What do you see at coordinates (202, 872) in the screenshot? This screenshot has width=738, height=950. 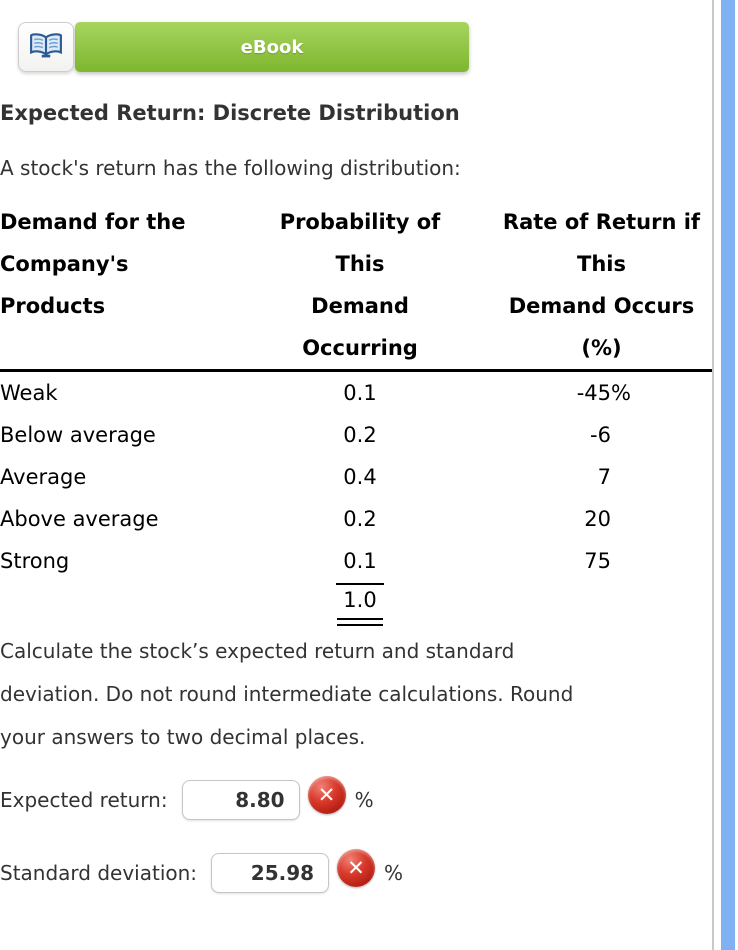 I see `standard-deviation-row: Standard deviation: ✕ %` at bounding box center [202, 872].